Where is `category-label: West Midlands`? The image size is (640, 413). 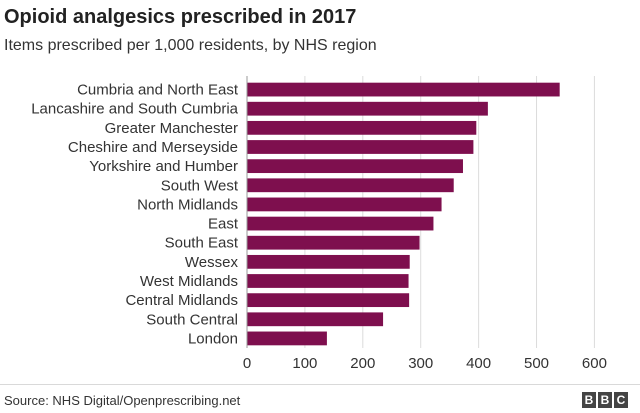
category-label: West Midlands is located at coordinates (189, 281).